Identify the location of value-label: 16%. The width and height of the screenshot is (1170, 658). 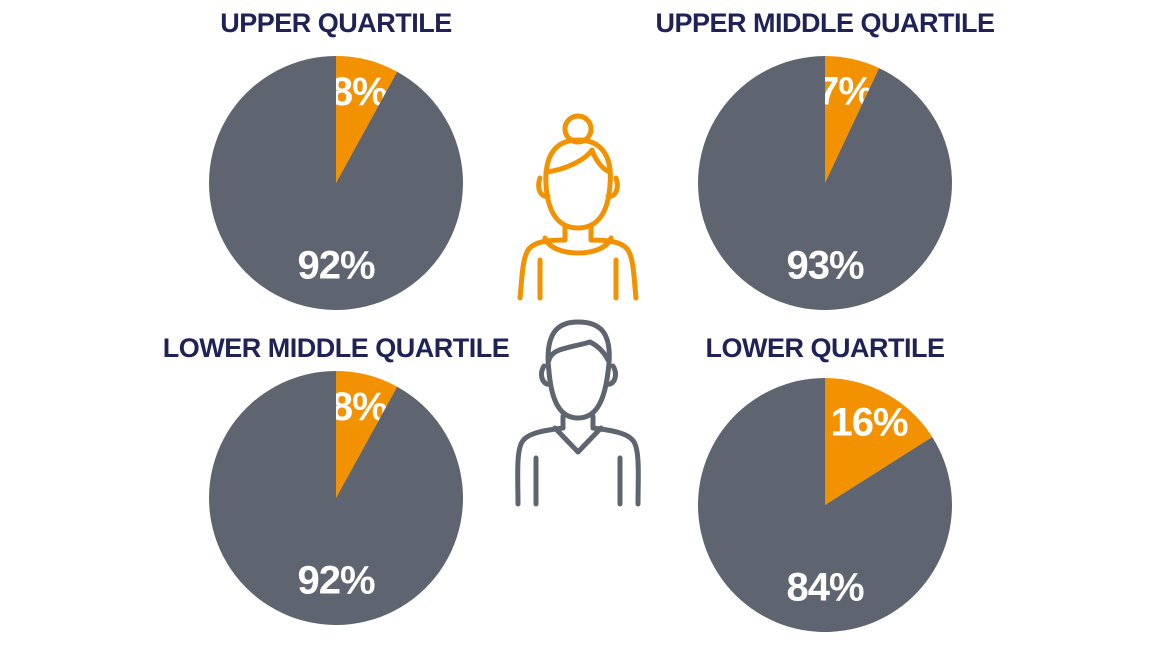
(869, 422).